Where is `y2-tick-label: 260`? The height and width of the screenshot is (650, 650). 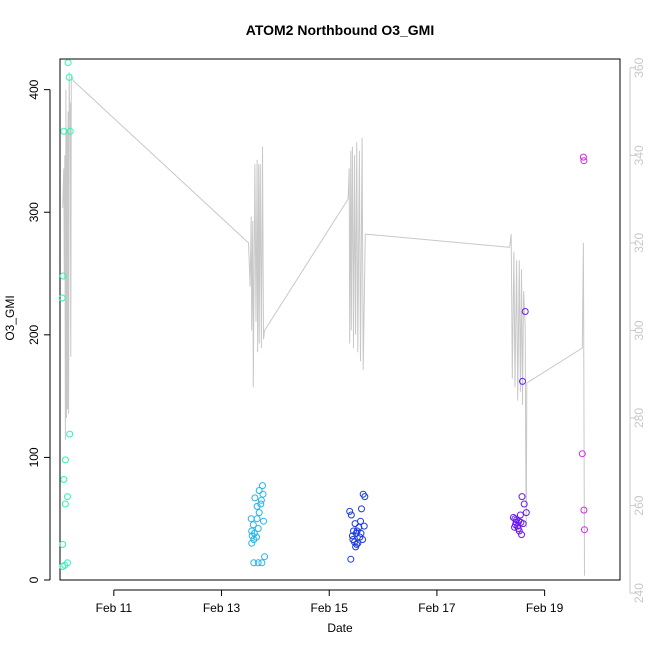 y2-tick-label: 260 is located at coordinates (639, 505).